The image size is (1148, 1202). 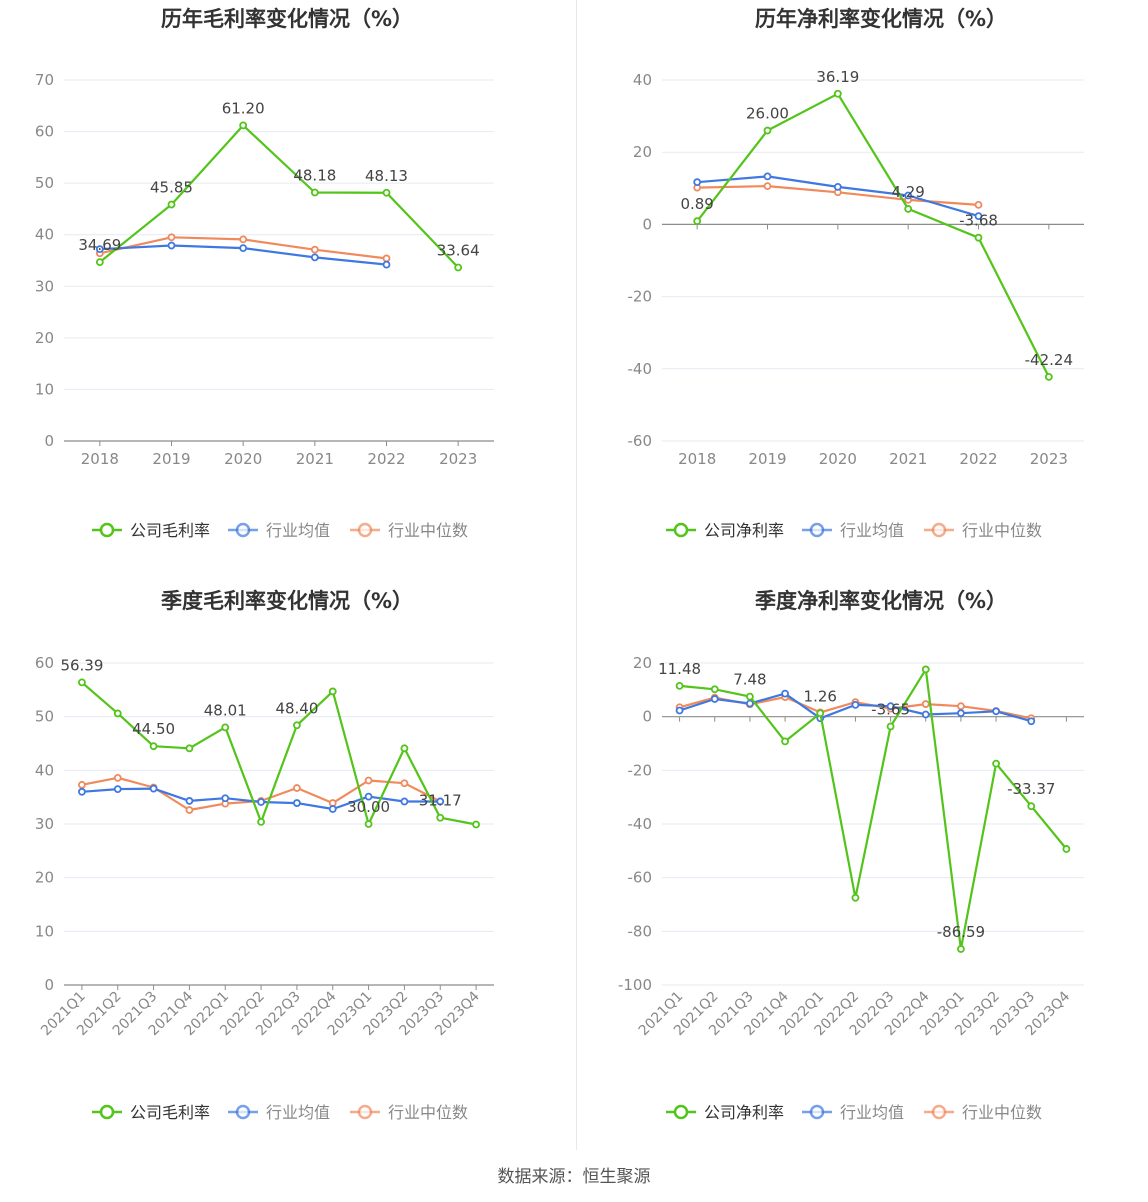 What do you see at coordinates (287, 601) in the screenshot?
I see `chart-title: 季度毛利率变化情况（%）` at bounding box center [287, 601].